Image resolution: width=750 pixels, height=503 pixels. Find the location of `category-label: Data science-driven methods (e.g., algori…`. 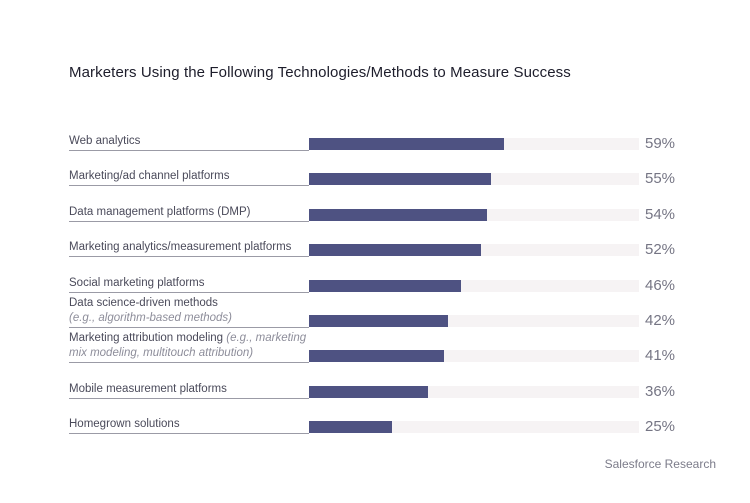

category-label: Data science-driven methods (e.g., algori… is located at coordinates (189, 311).